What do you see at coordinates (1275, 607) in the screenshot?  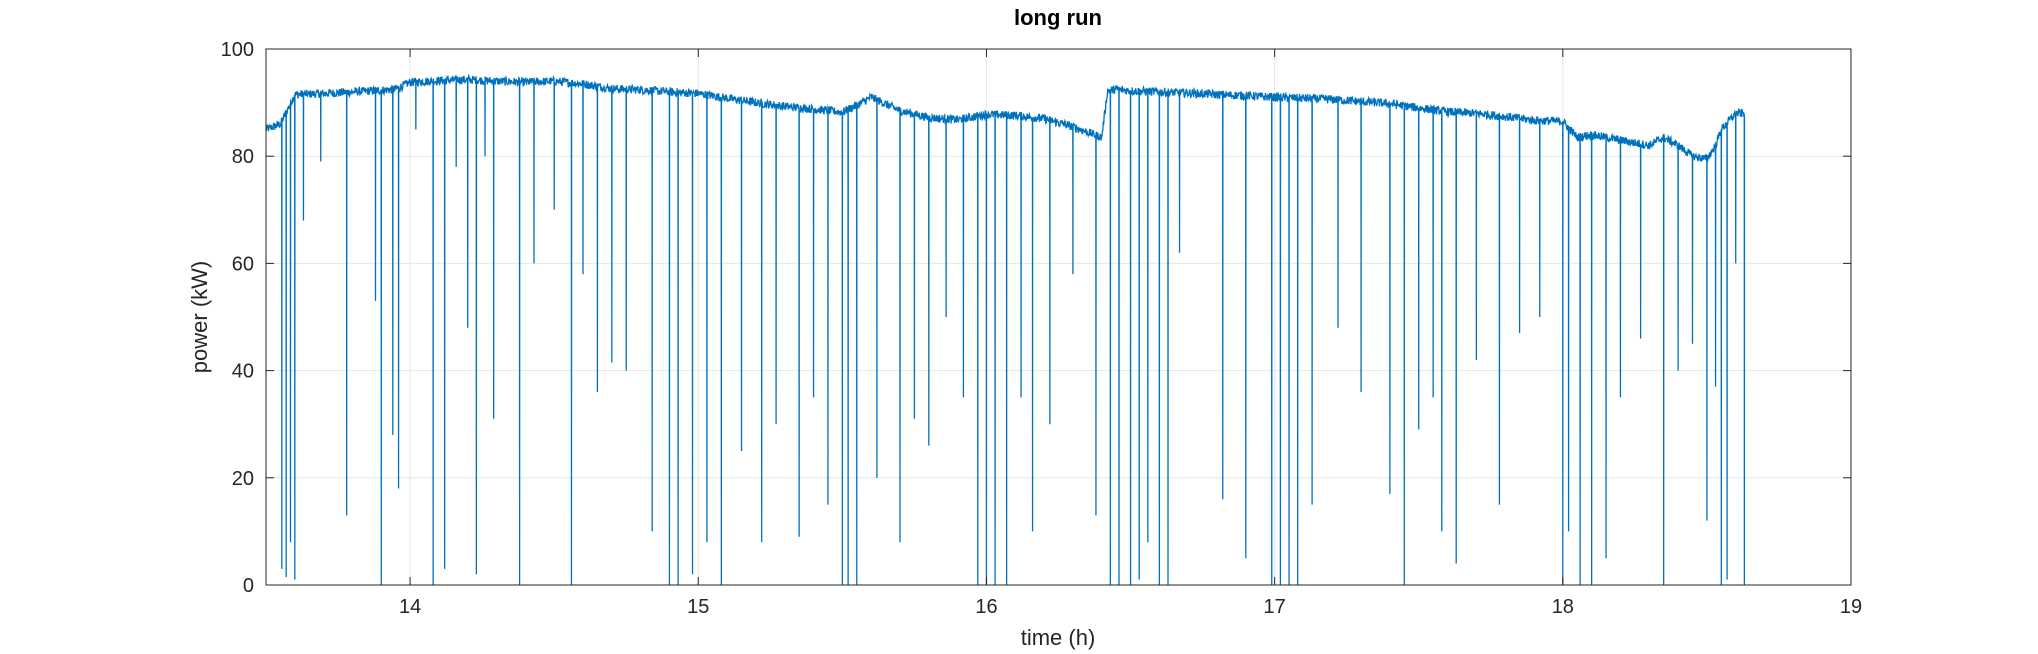 I see `x-tick-label: 17` at bounding box center [1275, 607].